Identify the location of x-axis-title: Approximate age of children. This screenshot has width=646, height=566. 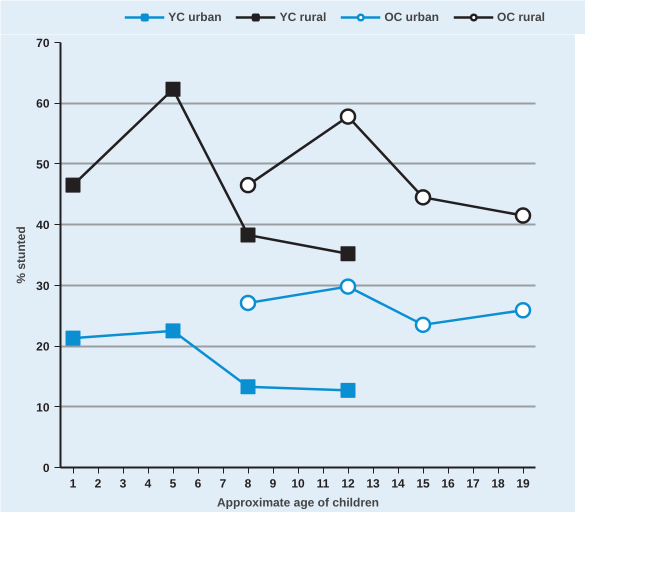
(298, 503).